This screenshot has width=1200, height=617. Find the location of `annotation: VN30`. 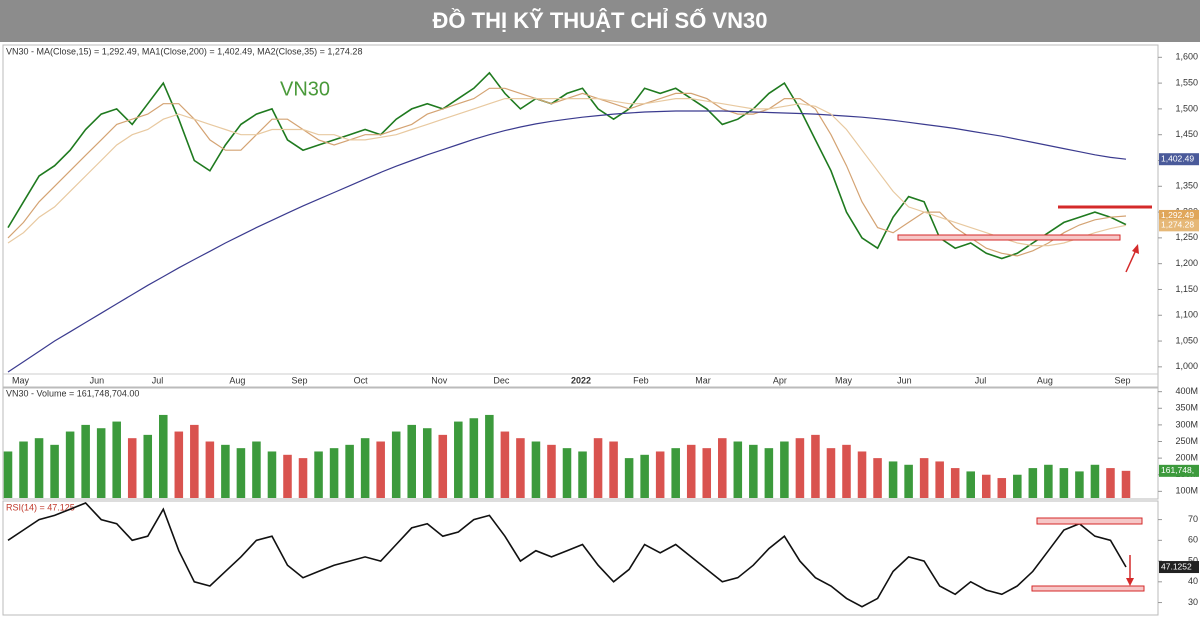

annotation: VN30 is located at coordinates (305, 89).